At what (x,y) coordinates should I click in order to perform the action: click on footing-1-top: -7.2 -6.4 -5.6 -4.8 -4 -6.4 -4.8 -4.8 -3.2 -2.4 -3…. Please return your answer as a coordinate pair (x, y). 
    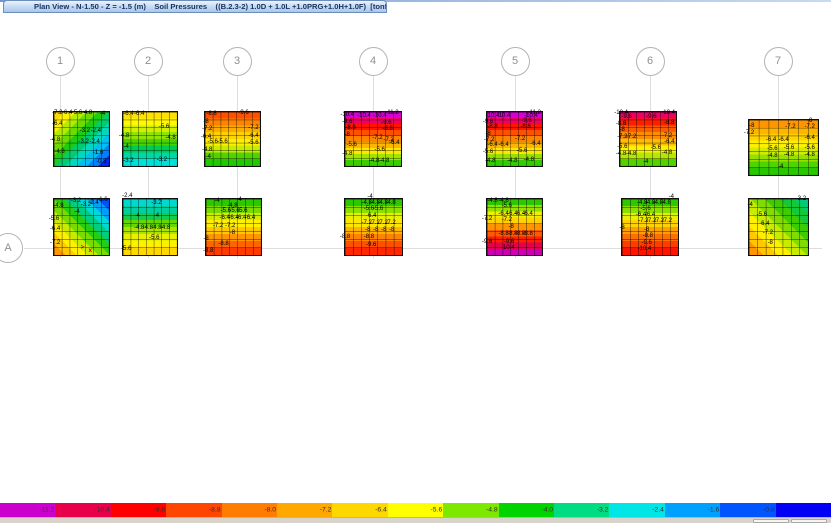
    Looking at the image, I should click on (79, 138).